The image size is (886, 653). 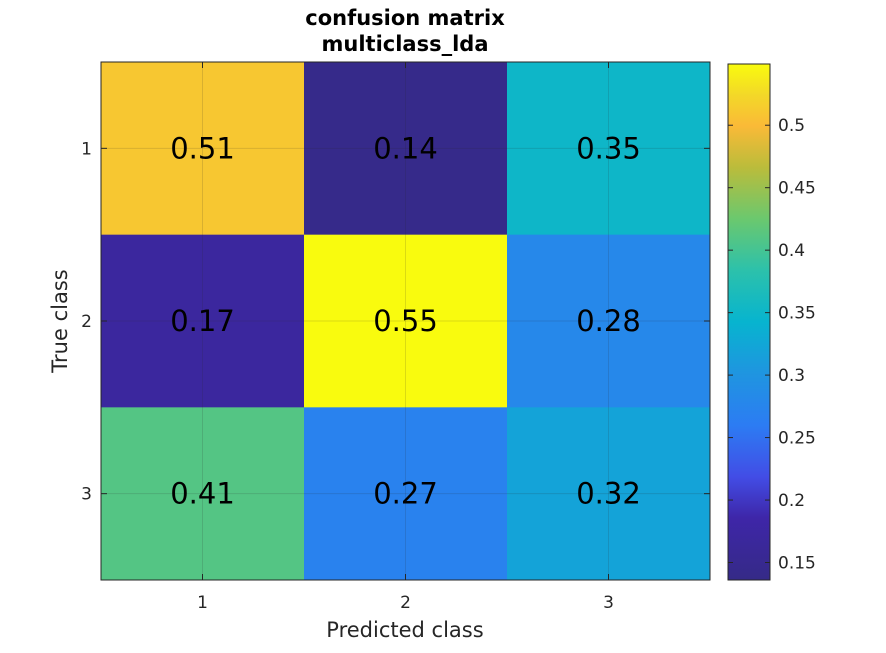 I want to click on heatmap-cell-r1-c2, so click(x=406, y=149).